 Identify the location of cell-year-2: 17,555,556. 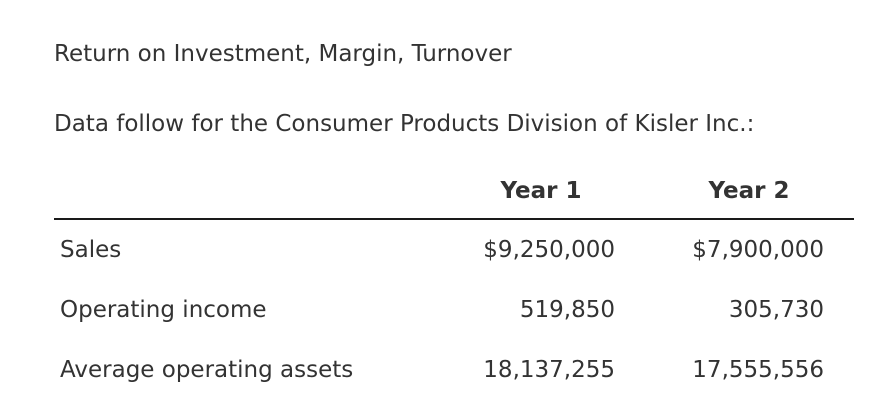
(758, 370).